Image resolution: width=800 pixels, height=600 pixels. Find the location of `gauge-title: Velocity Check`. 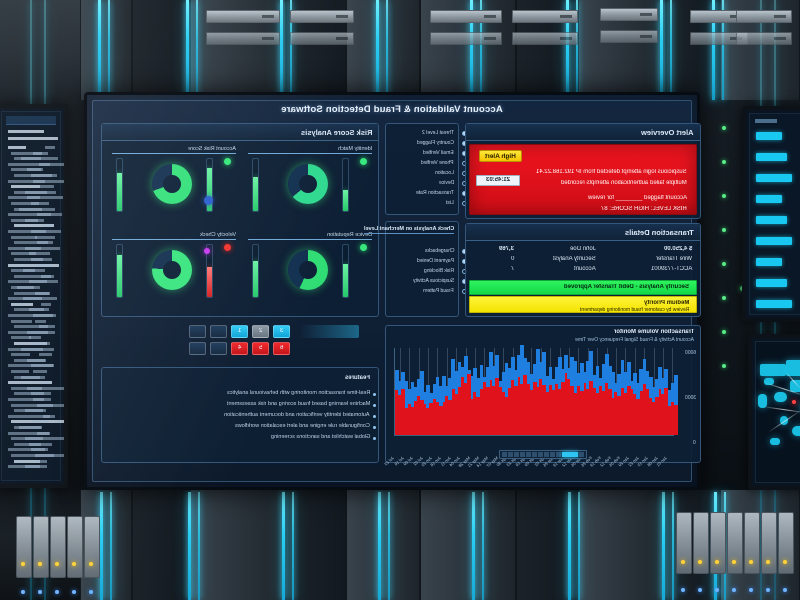

gauge-title: Velocity Check is located at coordinates (174, 236).